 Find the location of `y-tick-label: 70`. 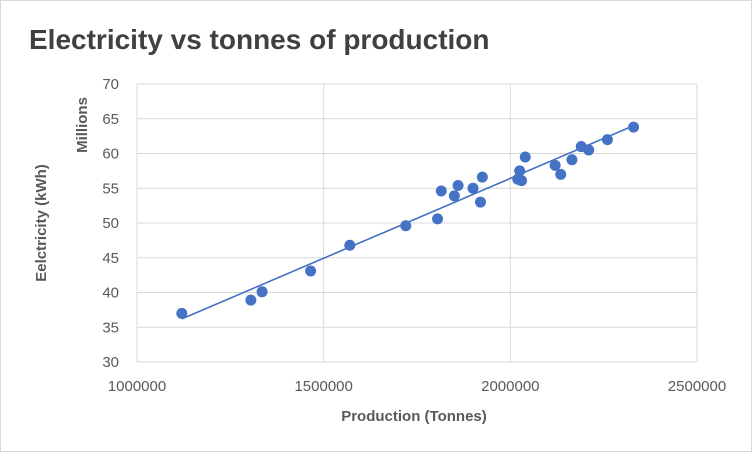

y-tick-label: 70 is located at coordinates (110, 84).